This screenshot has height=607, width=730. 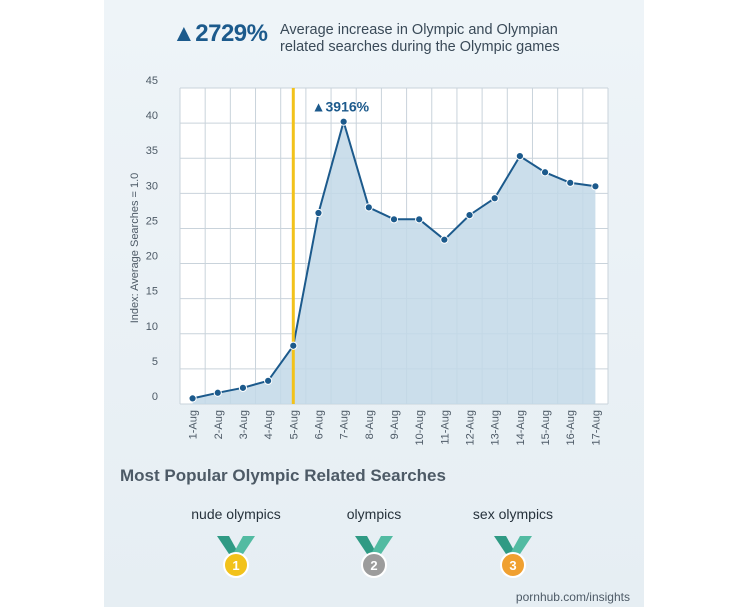 I want to click on y-tick-label: 15, so click(x=152, y=292).